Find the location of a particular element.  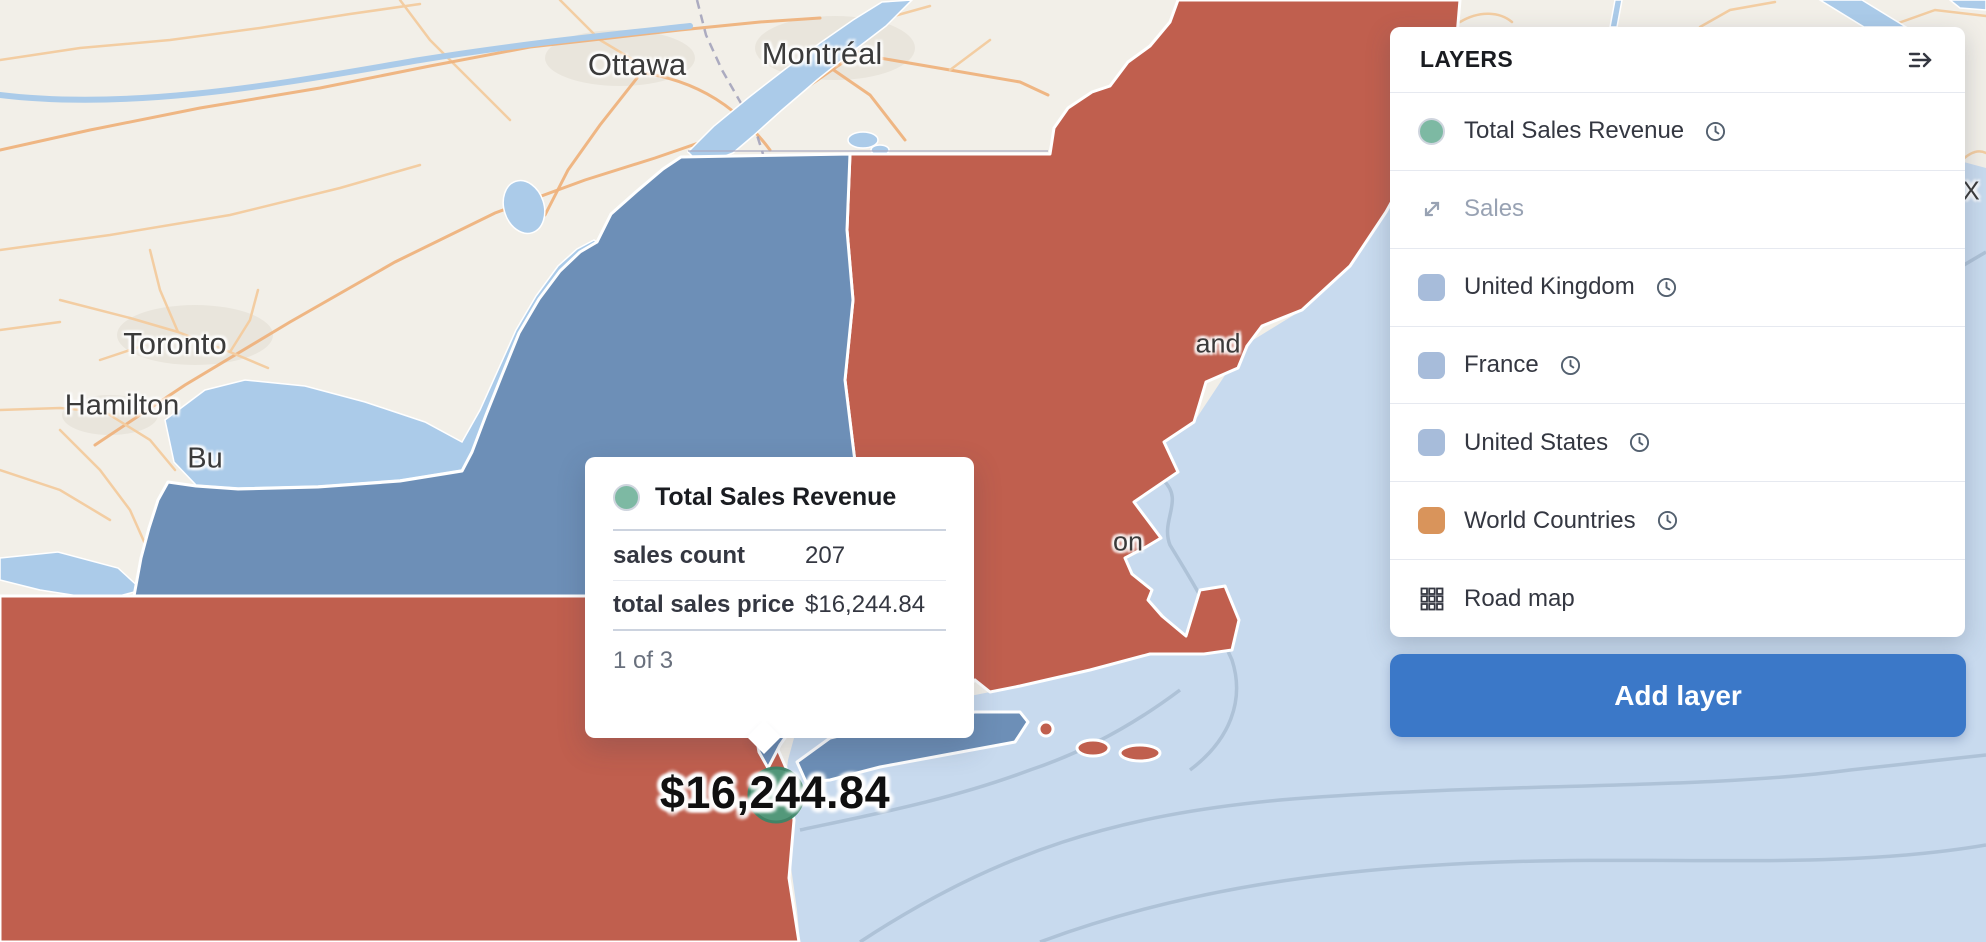

expand-arrows-icon is located at coordinates (1431, 209).